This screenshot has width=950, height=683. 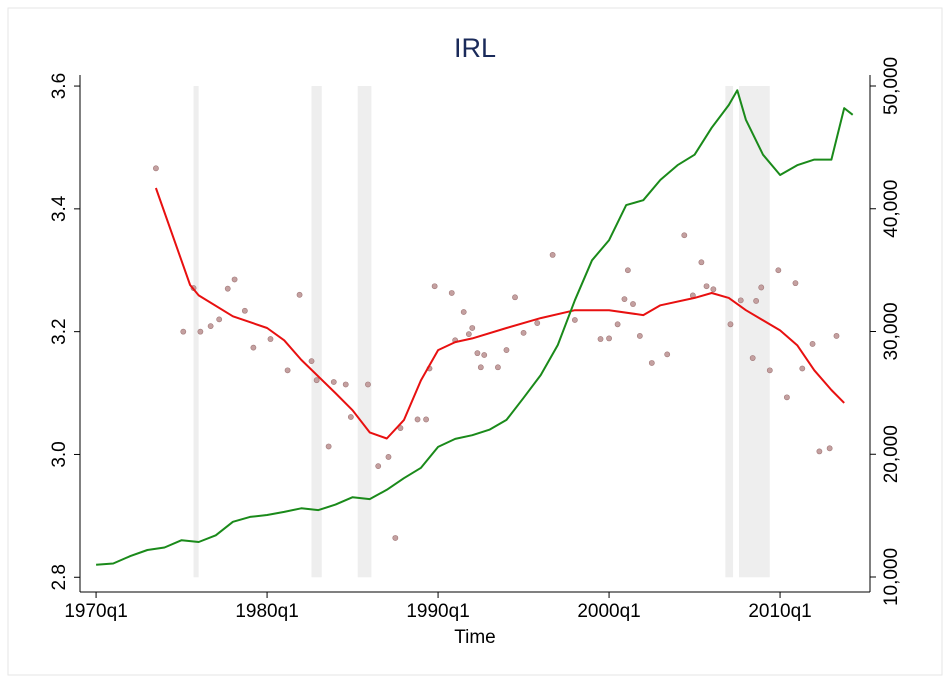 What do you see at coordinates (779, 611) in the screenshot?
I see `x-tick-label: 2010q1` at bounding box center [779, 611].